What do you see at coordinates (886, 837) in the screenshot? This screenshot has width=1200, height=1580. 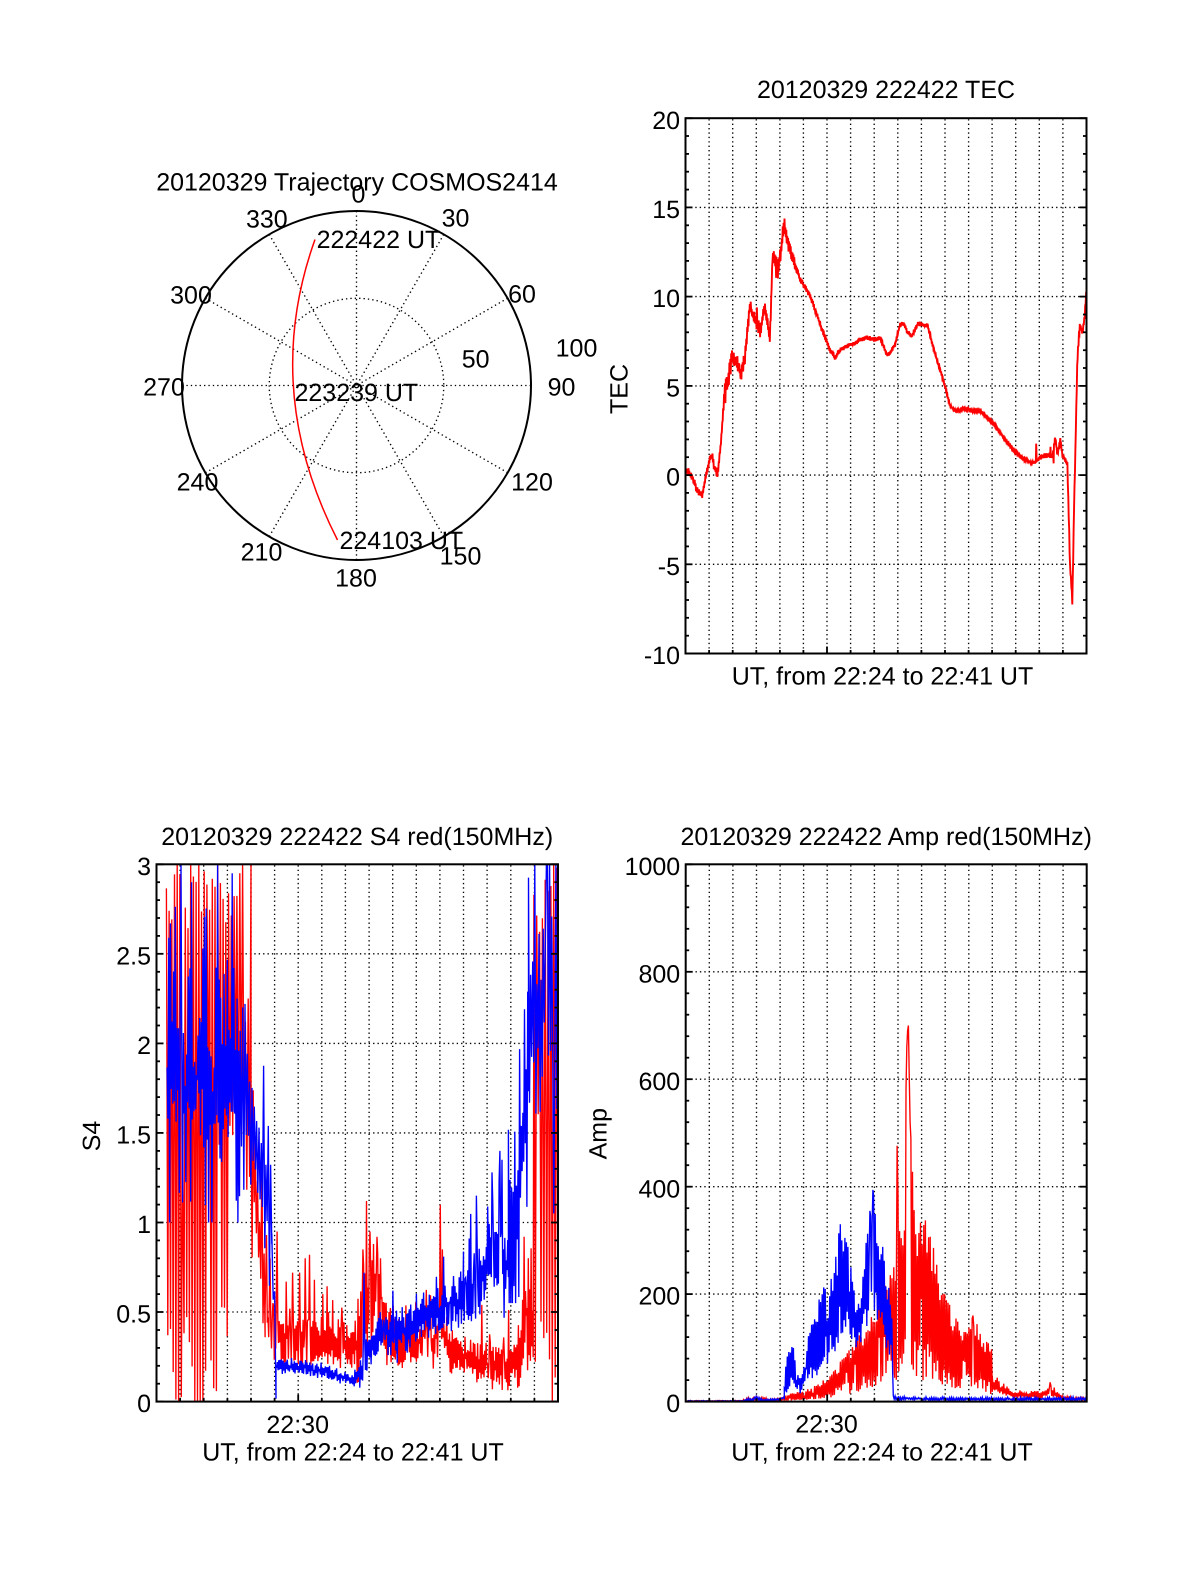 I see `svg-text:20120329 222422 Amp red(150MHz: 20120329 222422 Amp red(150MHz)` at bounding box center [886, 837].